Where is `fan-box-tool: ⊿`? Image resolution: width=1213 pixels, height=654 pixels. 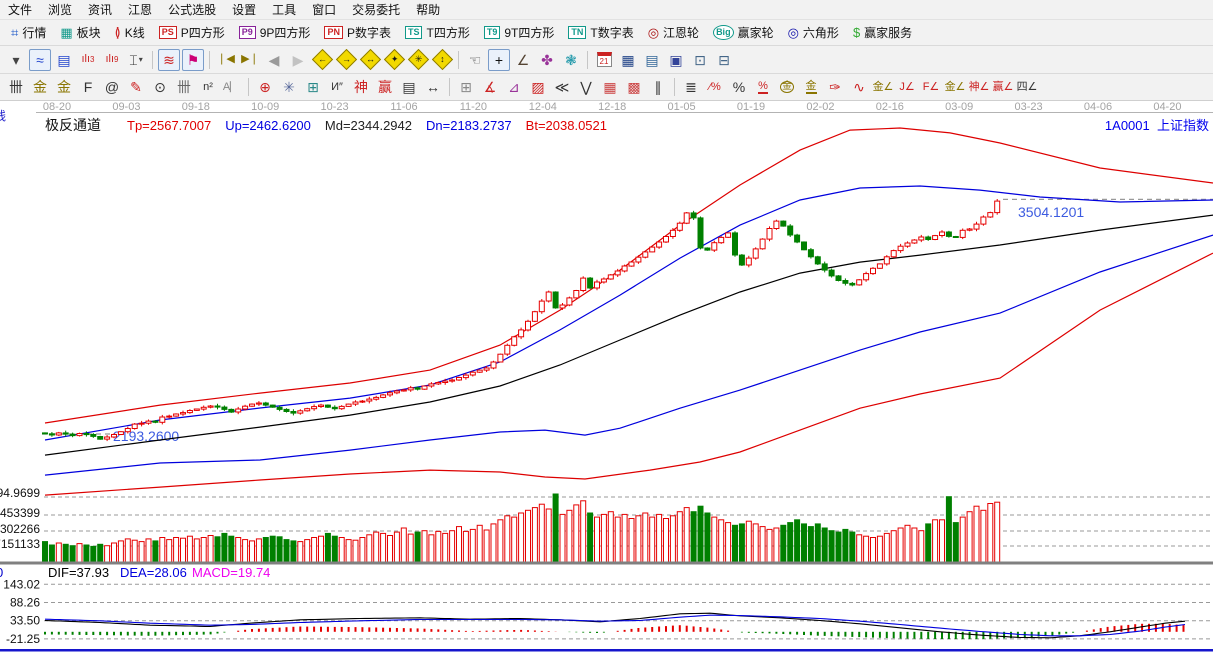 fan-box-tool: ⊿ is located at coordinates (514, 87).